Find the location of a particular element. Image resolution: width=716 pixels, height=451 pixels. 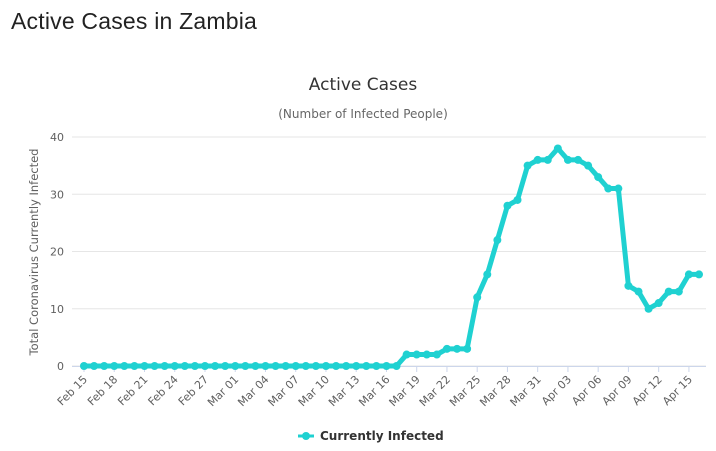

y-axis-ticks: 0 10 20 30 40 is located at coordinates (57, 252).